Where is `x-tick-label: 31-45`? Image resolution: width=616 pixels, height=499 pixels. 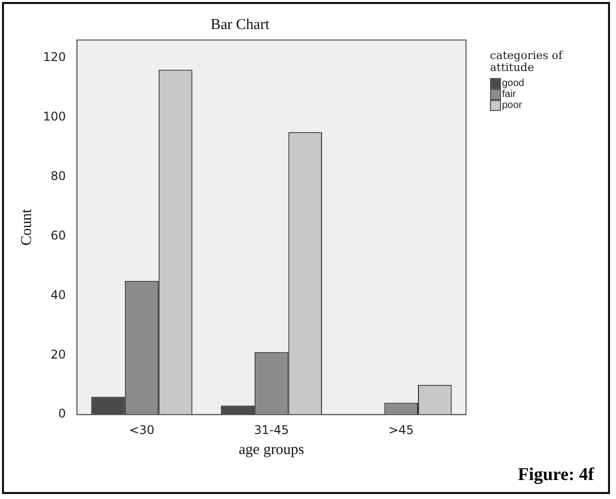
x-tick-label: 31-45 is located at coordinates (271, 429).